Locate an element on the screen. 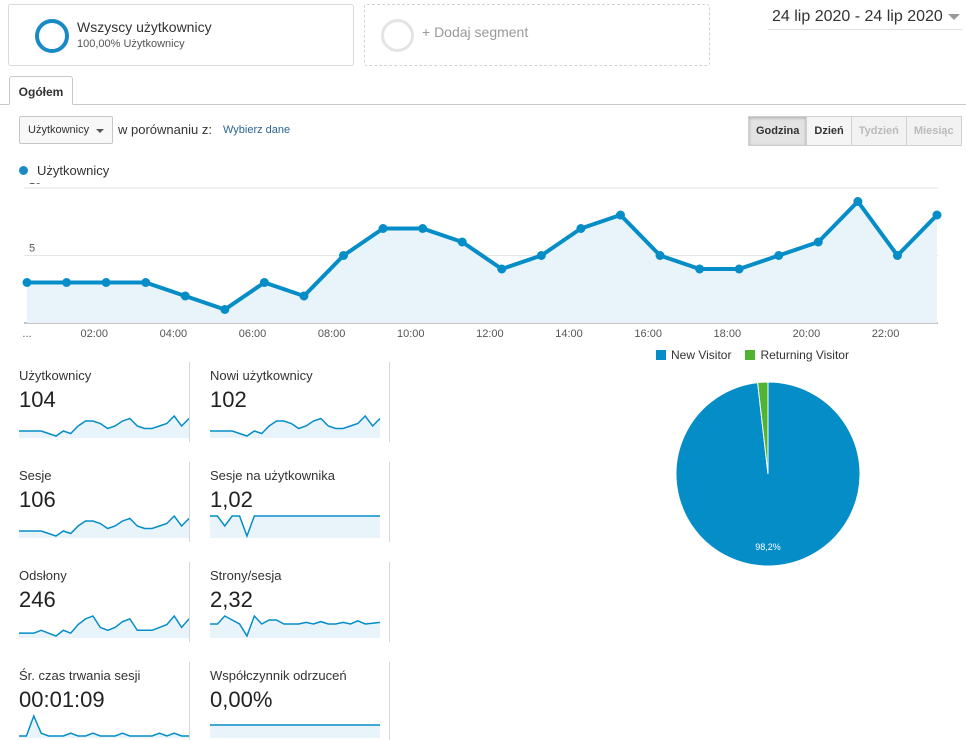 The height and width of the screenshot is (740, 966). granularity-week-button: Tydzień is located at coordinates (878, 131).